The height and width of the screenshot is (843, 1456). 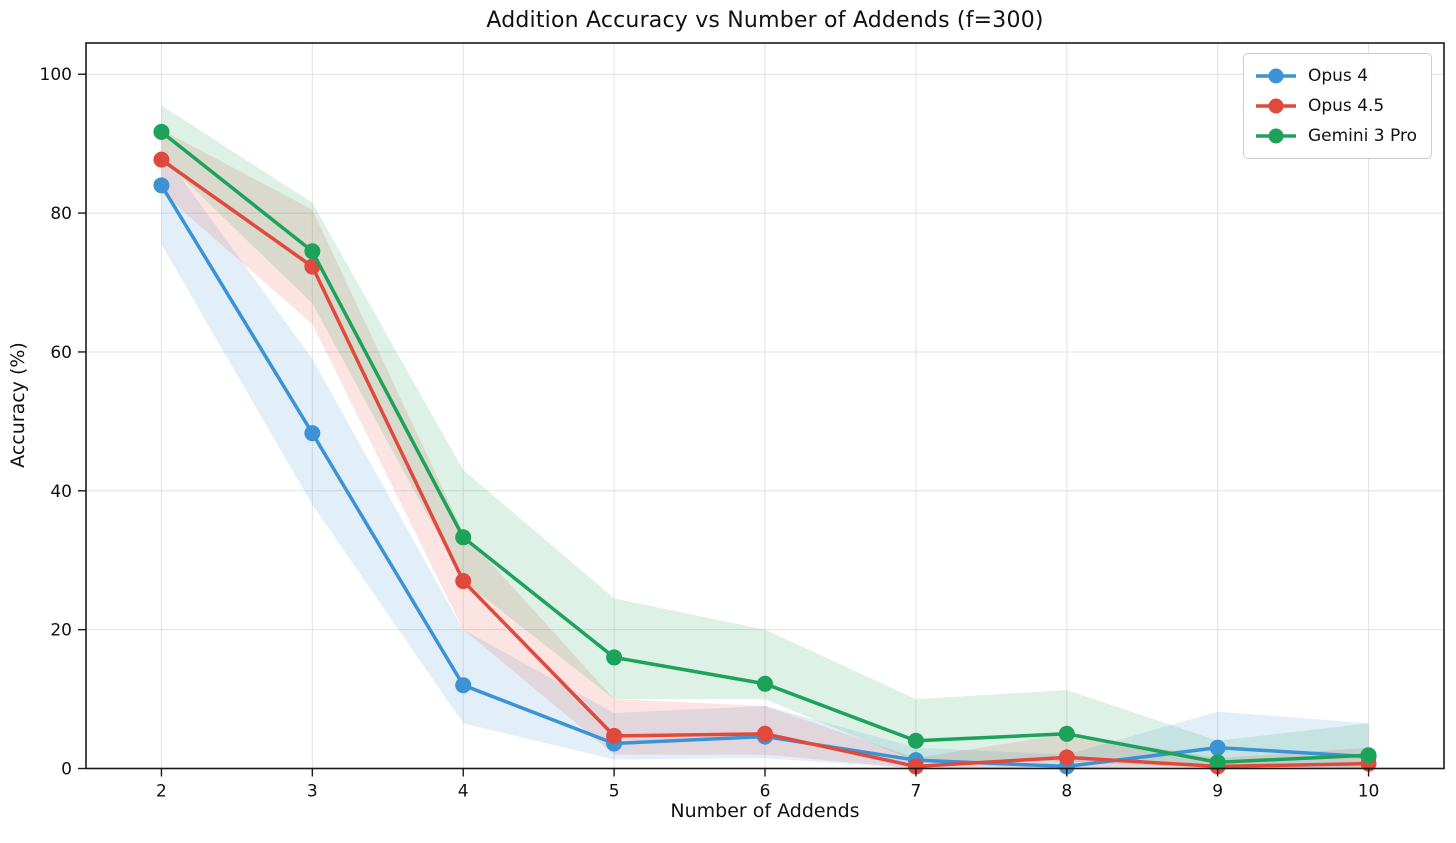 I want to click on legend-label: Opus 4, so click(x=1338, y=76).